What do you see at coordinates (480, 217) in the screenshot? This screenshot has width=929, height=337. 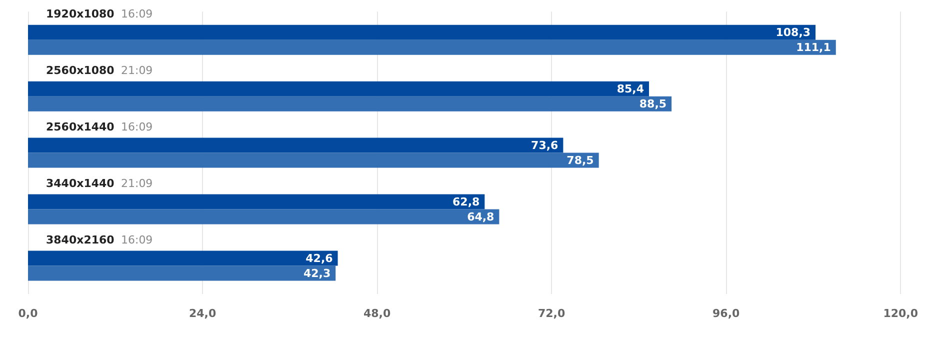 I see `data-label: 64,8` at bounding box center [480, 217].